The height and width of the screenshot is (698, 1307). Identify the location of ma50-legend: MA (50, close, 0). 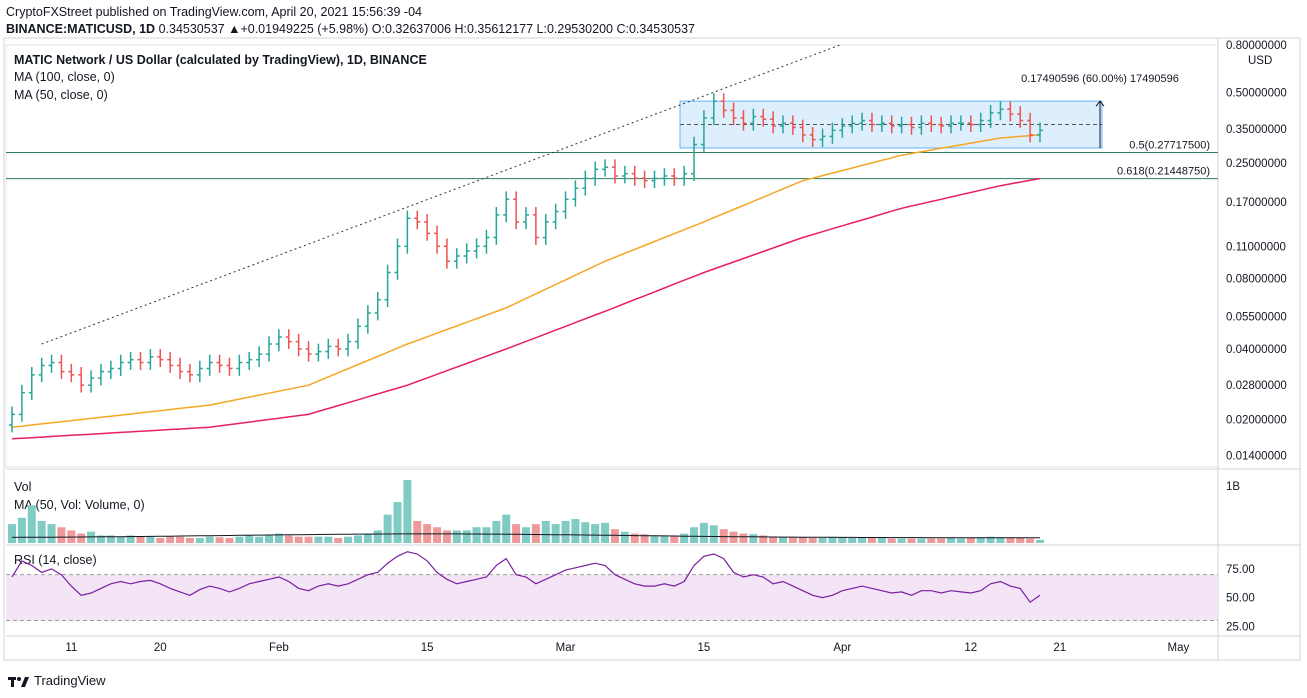
(61, 95).